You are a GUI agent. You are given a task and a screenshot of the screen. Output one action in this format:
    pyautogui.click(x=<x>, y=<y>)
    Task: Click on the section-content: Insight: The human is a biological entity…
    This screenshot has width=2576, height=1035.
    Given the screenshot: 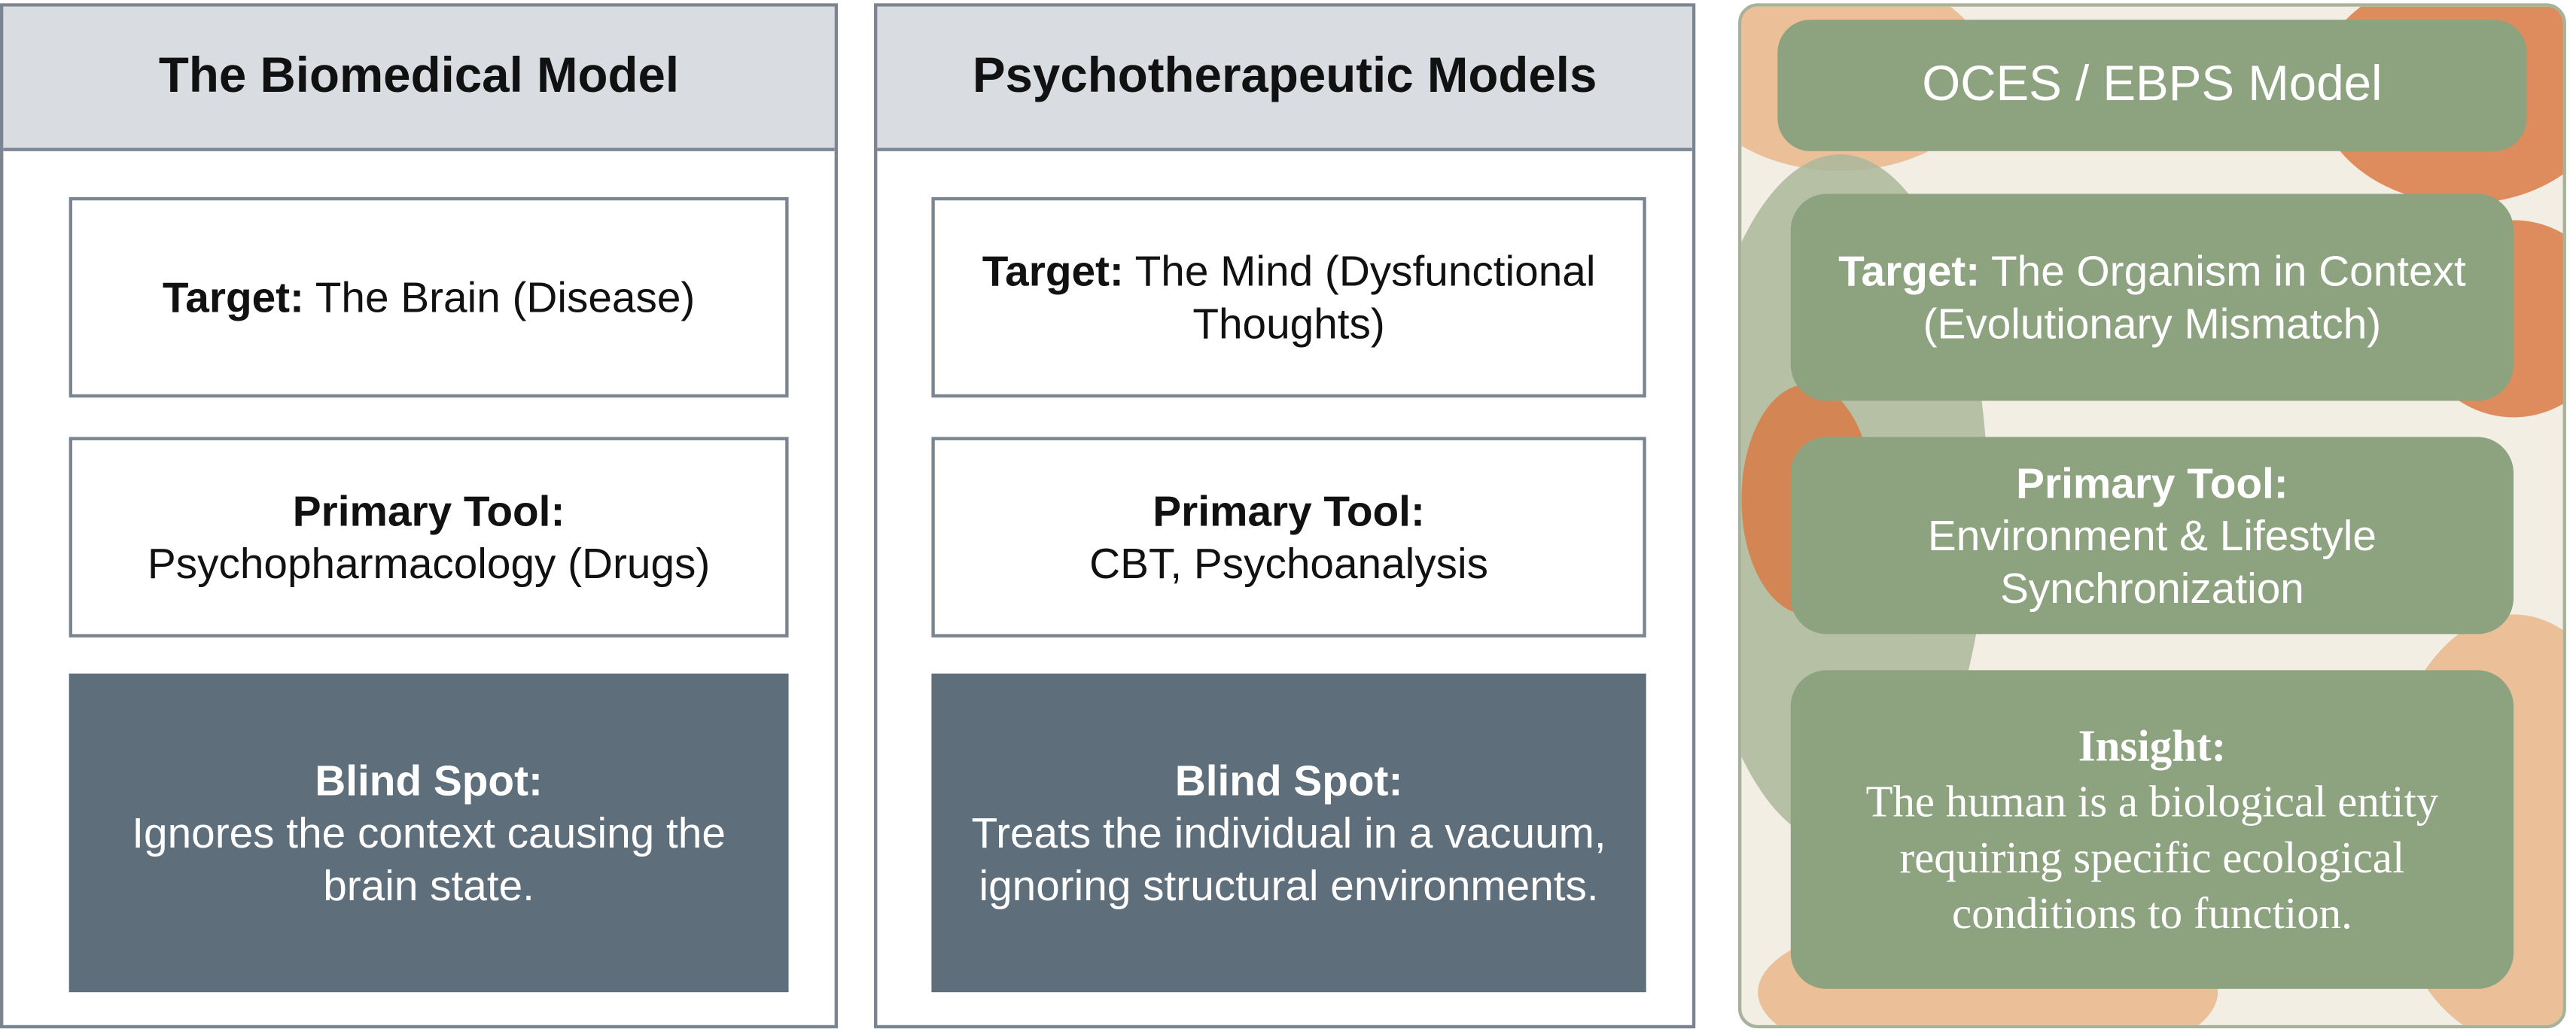 What is the action you would take?
    pyautogui.click(x=2152, y=830)
    